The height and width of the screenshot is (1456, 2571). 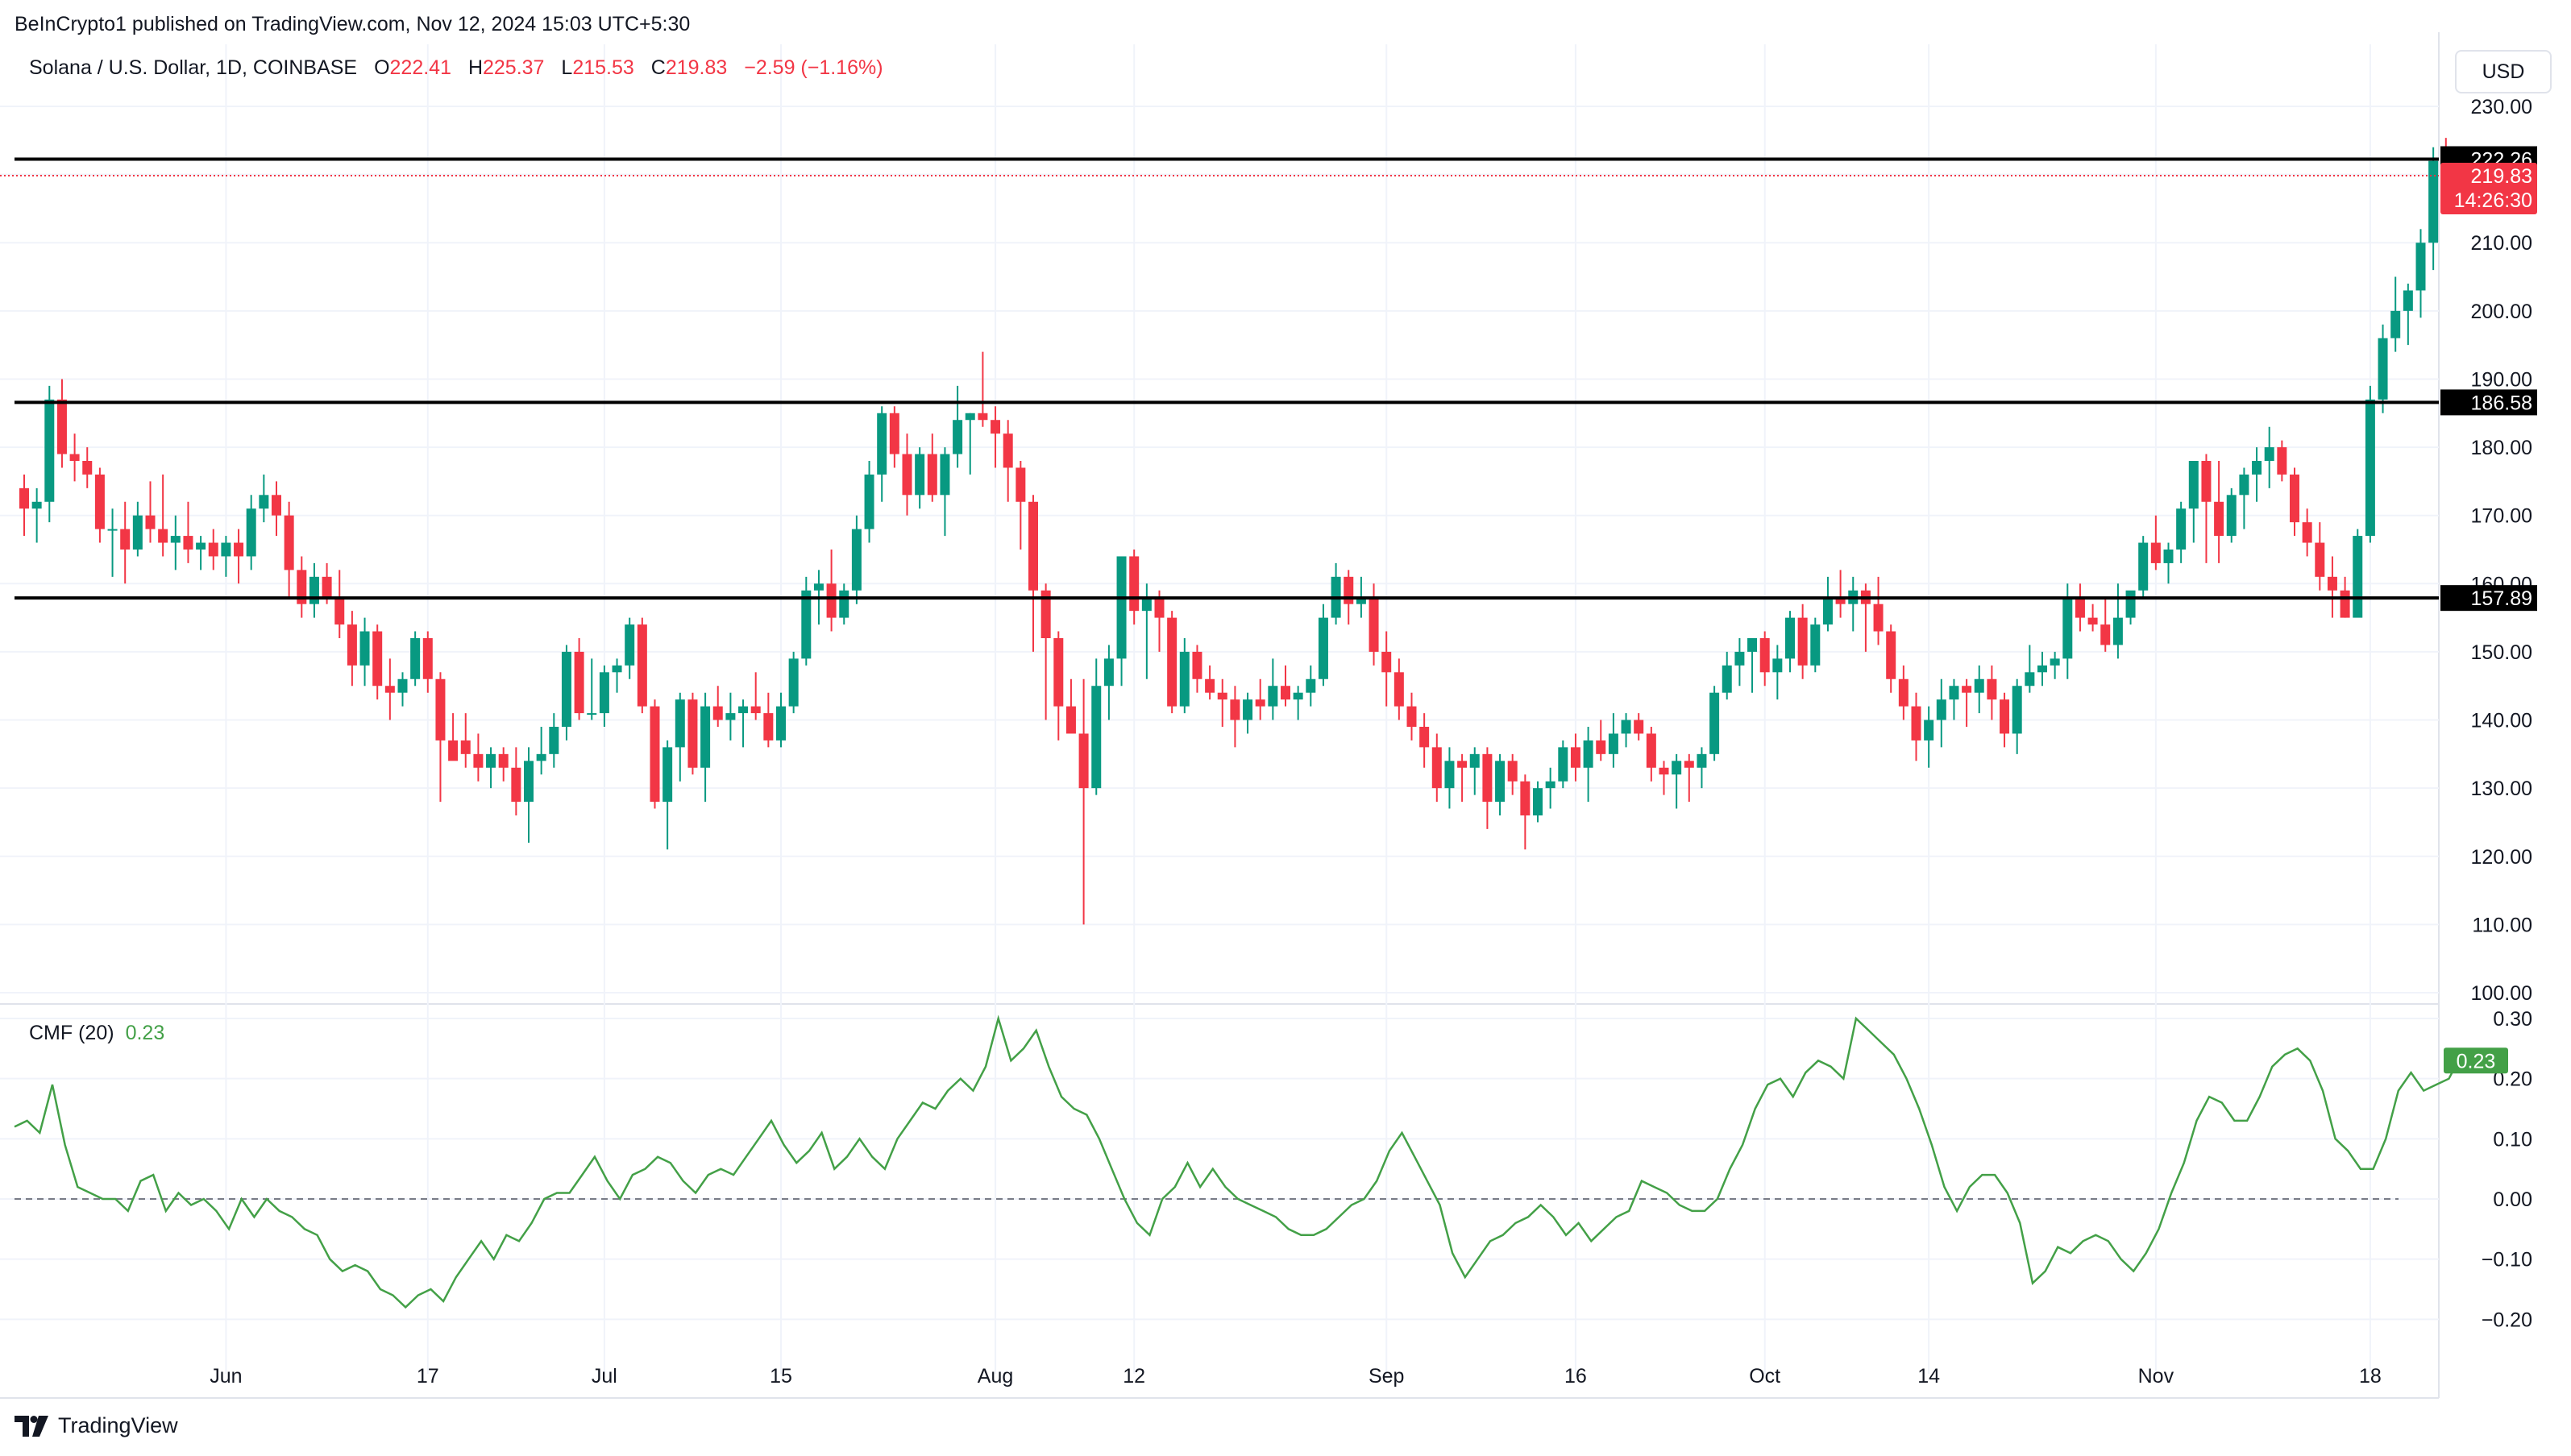 What do you see at coordinates (96, 1033) in the screenshot?
I see `cmf-legend: CMF (20) 0.23` at bounding box center [96, 1033].